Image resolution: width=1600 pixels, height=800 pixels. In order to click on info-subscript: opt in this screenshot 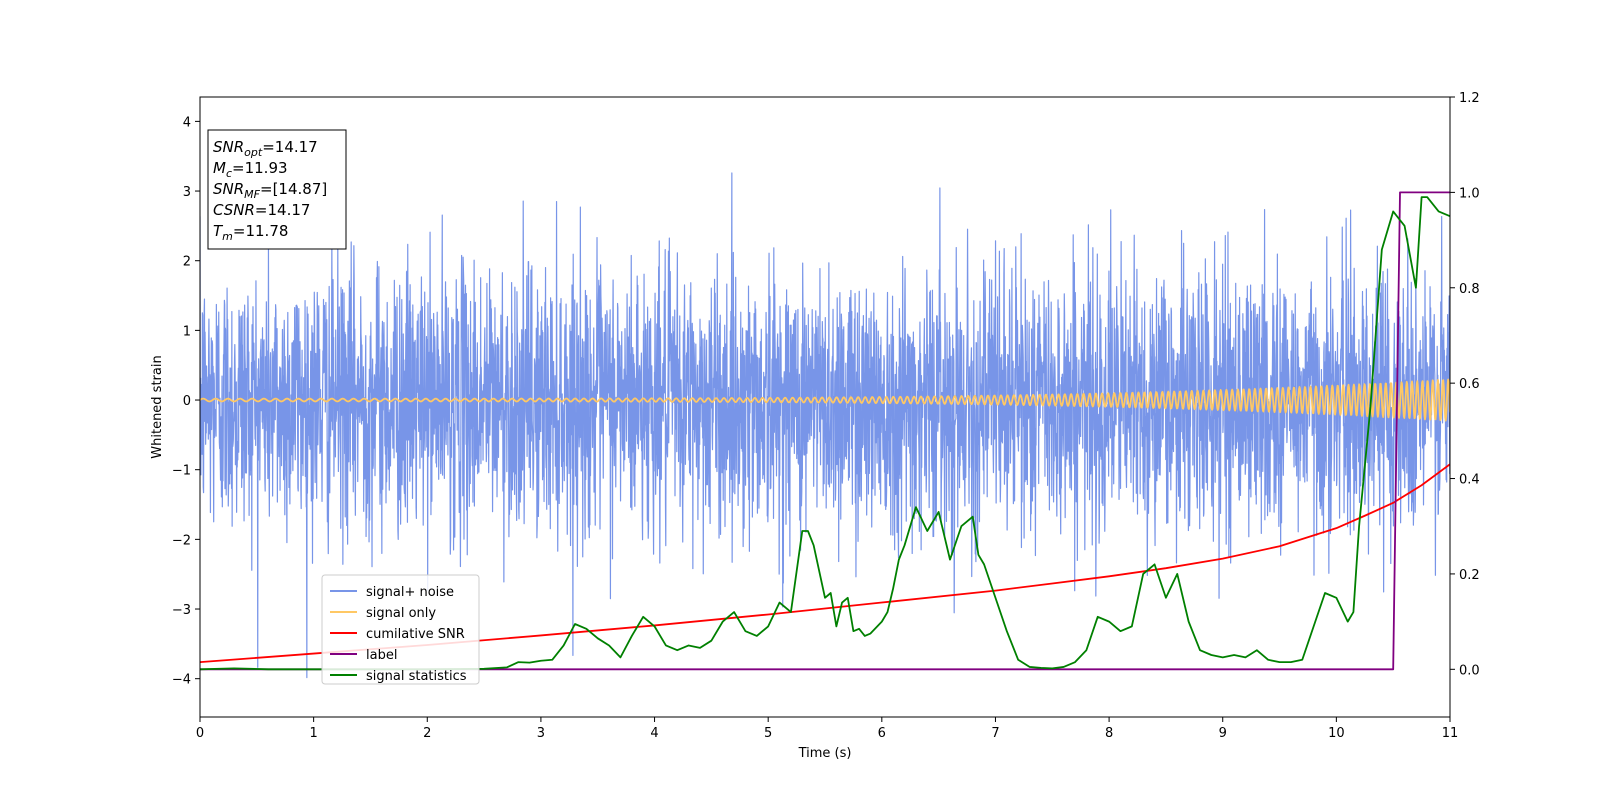, I will do `click(253, 152)`.